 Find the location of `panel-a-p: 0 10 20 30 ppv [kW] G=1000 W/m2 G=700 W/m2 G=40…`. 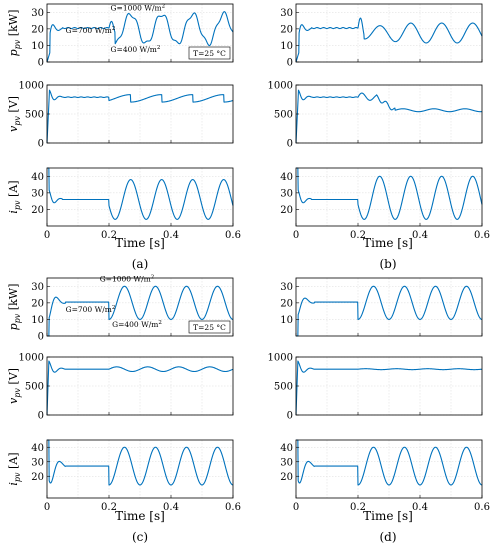

panel-a-p: 0 10 20 30 ppv [kW] G=1000 W/m2 G=700 W/m2 G=40… is located at coordinates (120, 36).